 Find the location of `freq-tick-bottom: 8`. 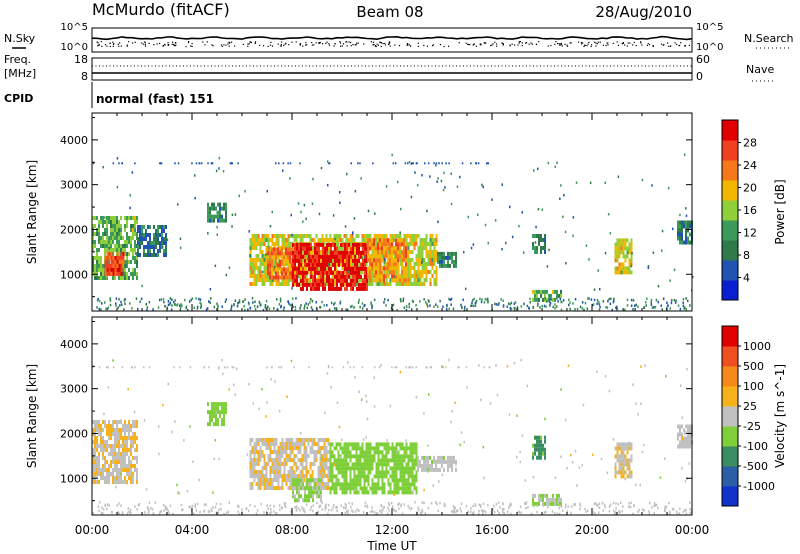

freq-tick-bottom: 8 is located at coordinates (84, 76).